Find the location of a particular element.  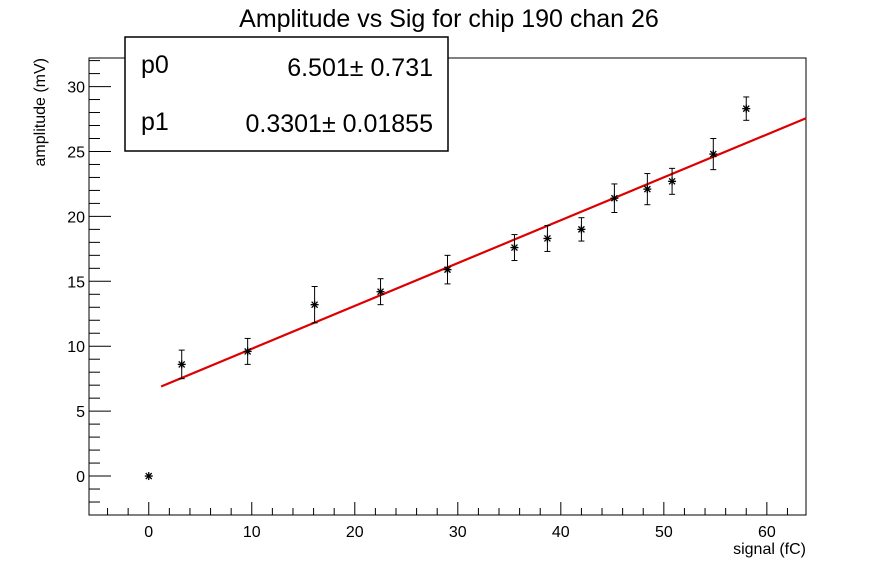

x-tick-label: 20 is located at coordinates (355, 532).